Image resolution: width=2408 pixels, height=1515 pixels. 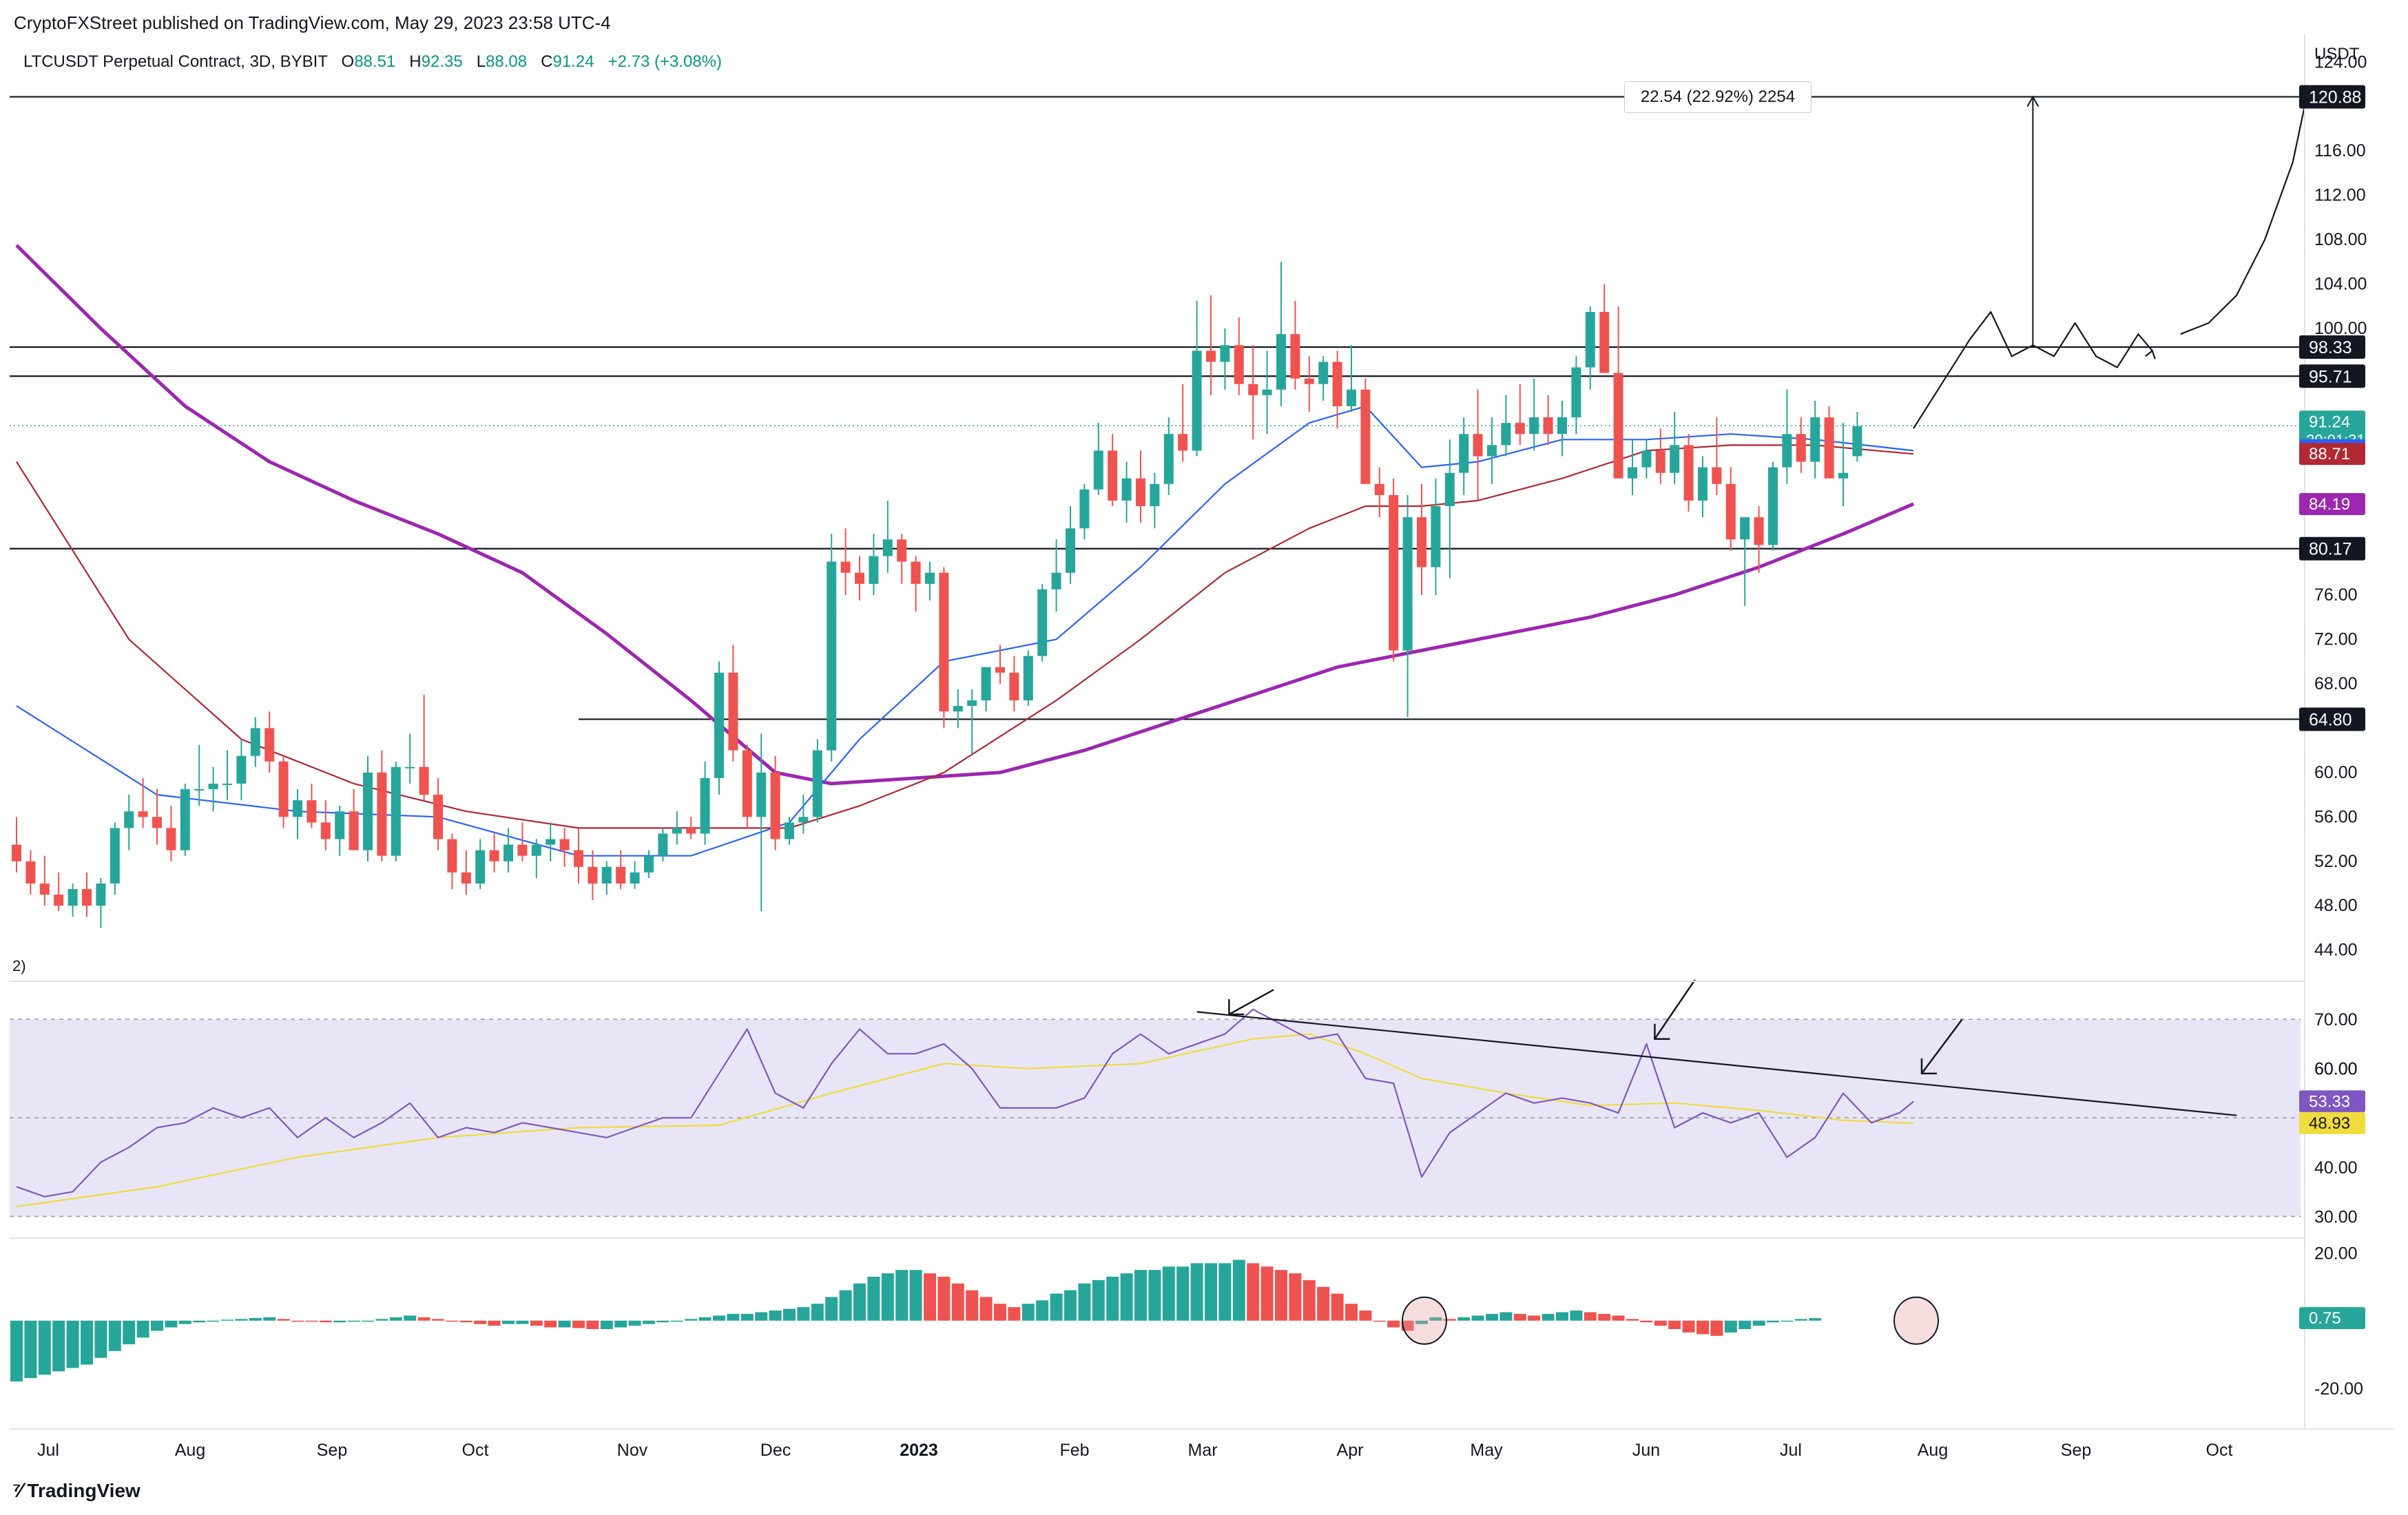 I want to click on momentum-tick-label: -20.00, so click(x=2339, y=1389).